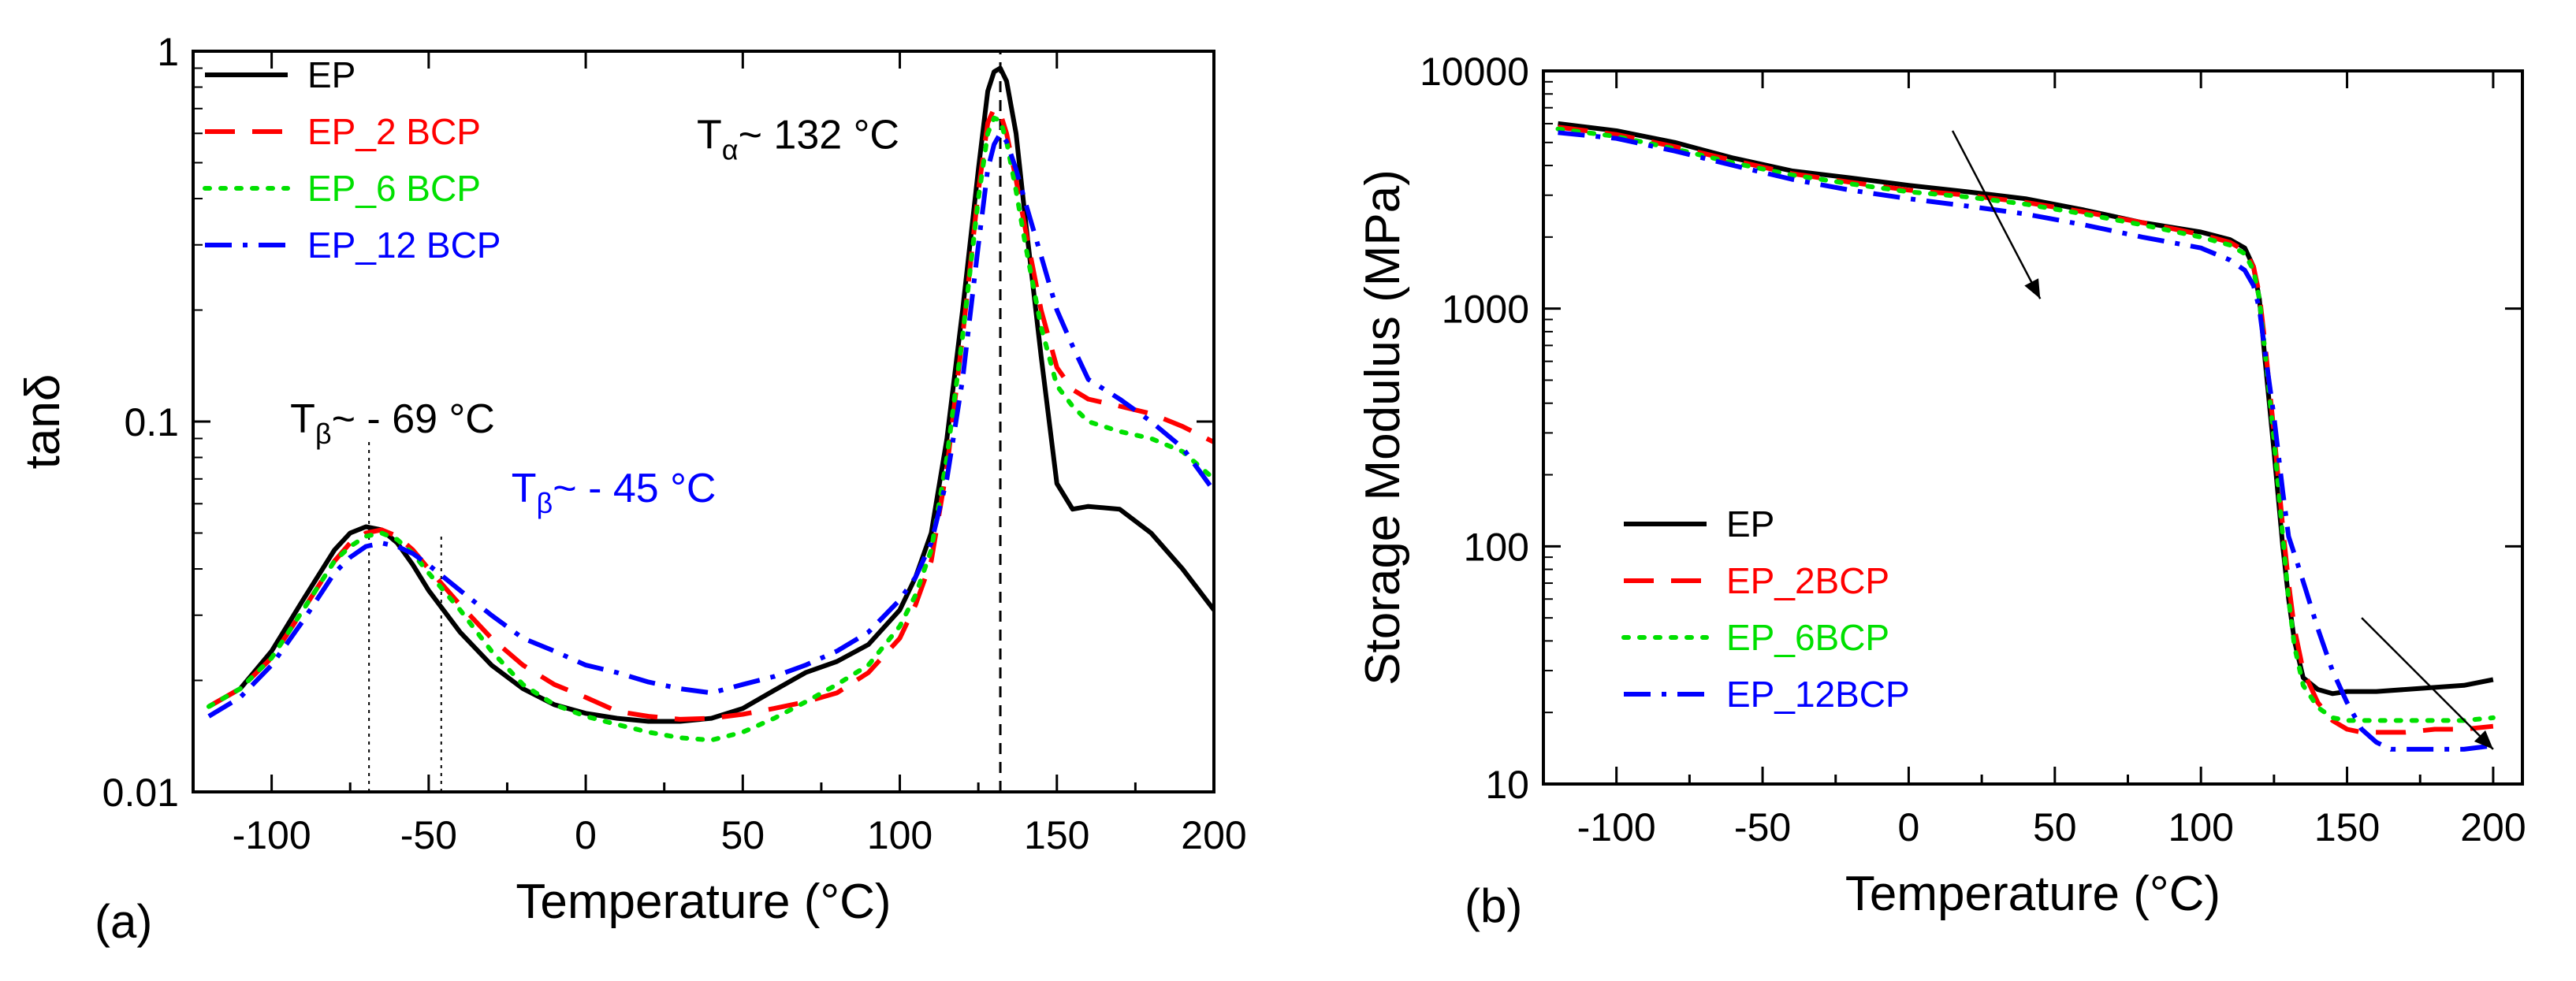  Describe the element at coordinates (123, 922) in the screenshot. I see `panel-label: (a)` at that location.